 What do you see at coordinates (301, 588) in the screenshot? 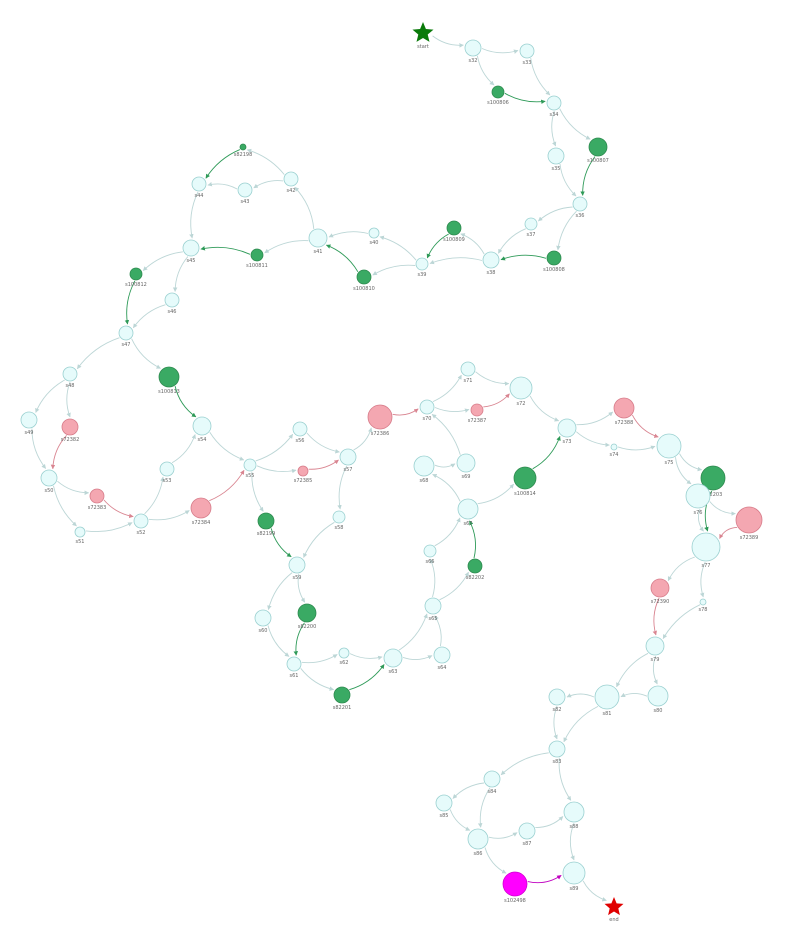
I see `edge-s59-to-s82200` at bounding box center [301, 588].